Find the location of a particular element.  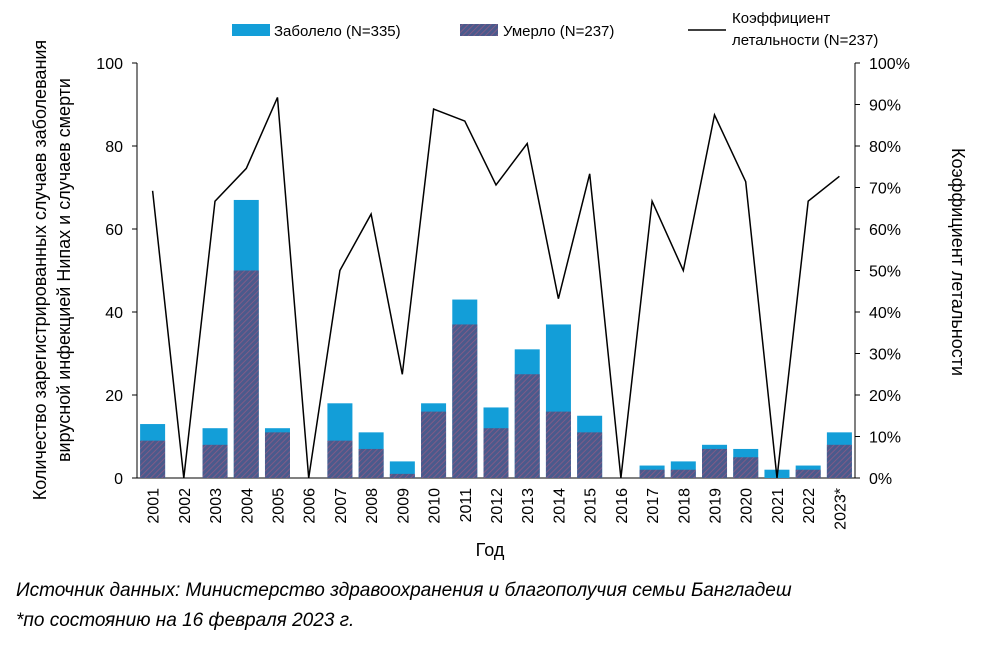

x-tick-label-2008: 2008 is located at coordinates (372, 506).